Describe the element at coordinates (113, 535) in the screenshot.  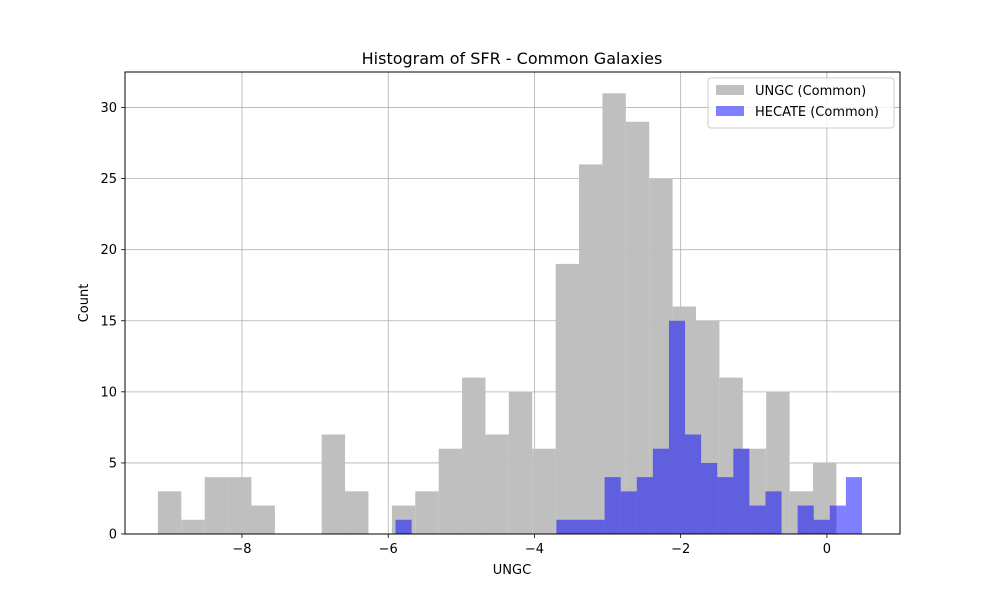
I see `y-tick-label: 0` at that location.